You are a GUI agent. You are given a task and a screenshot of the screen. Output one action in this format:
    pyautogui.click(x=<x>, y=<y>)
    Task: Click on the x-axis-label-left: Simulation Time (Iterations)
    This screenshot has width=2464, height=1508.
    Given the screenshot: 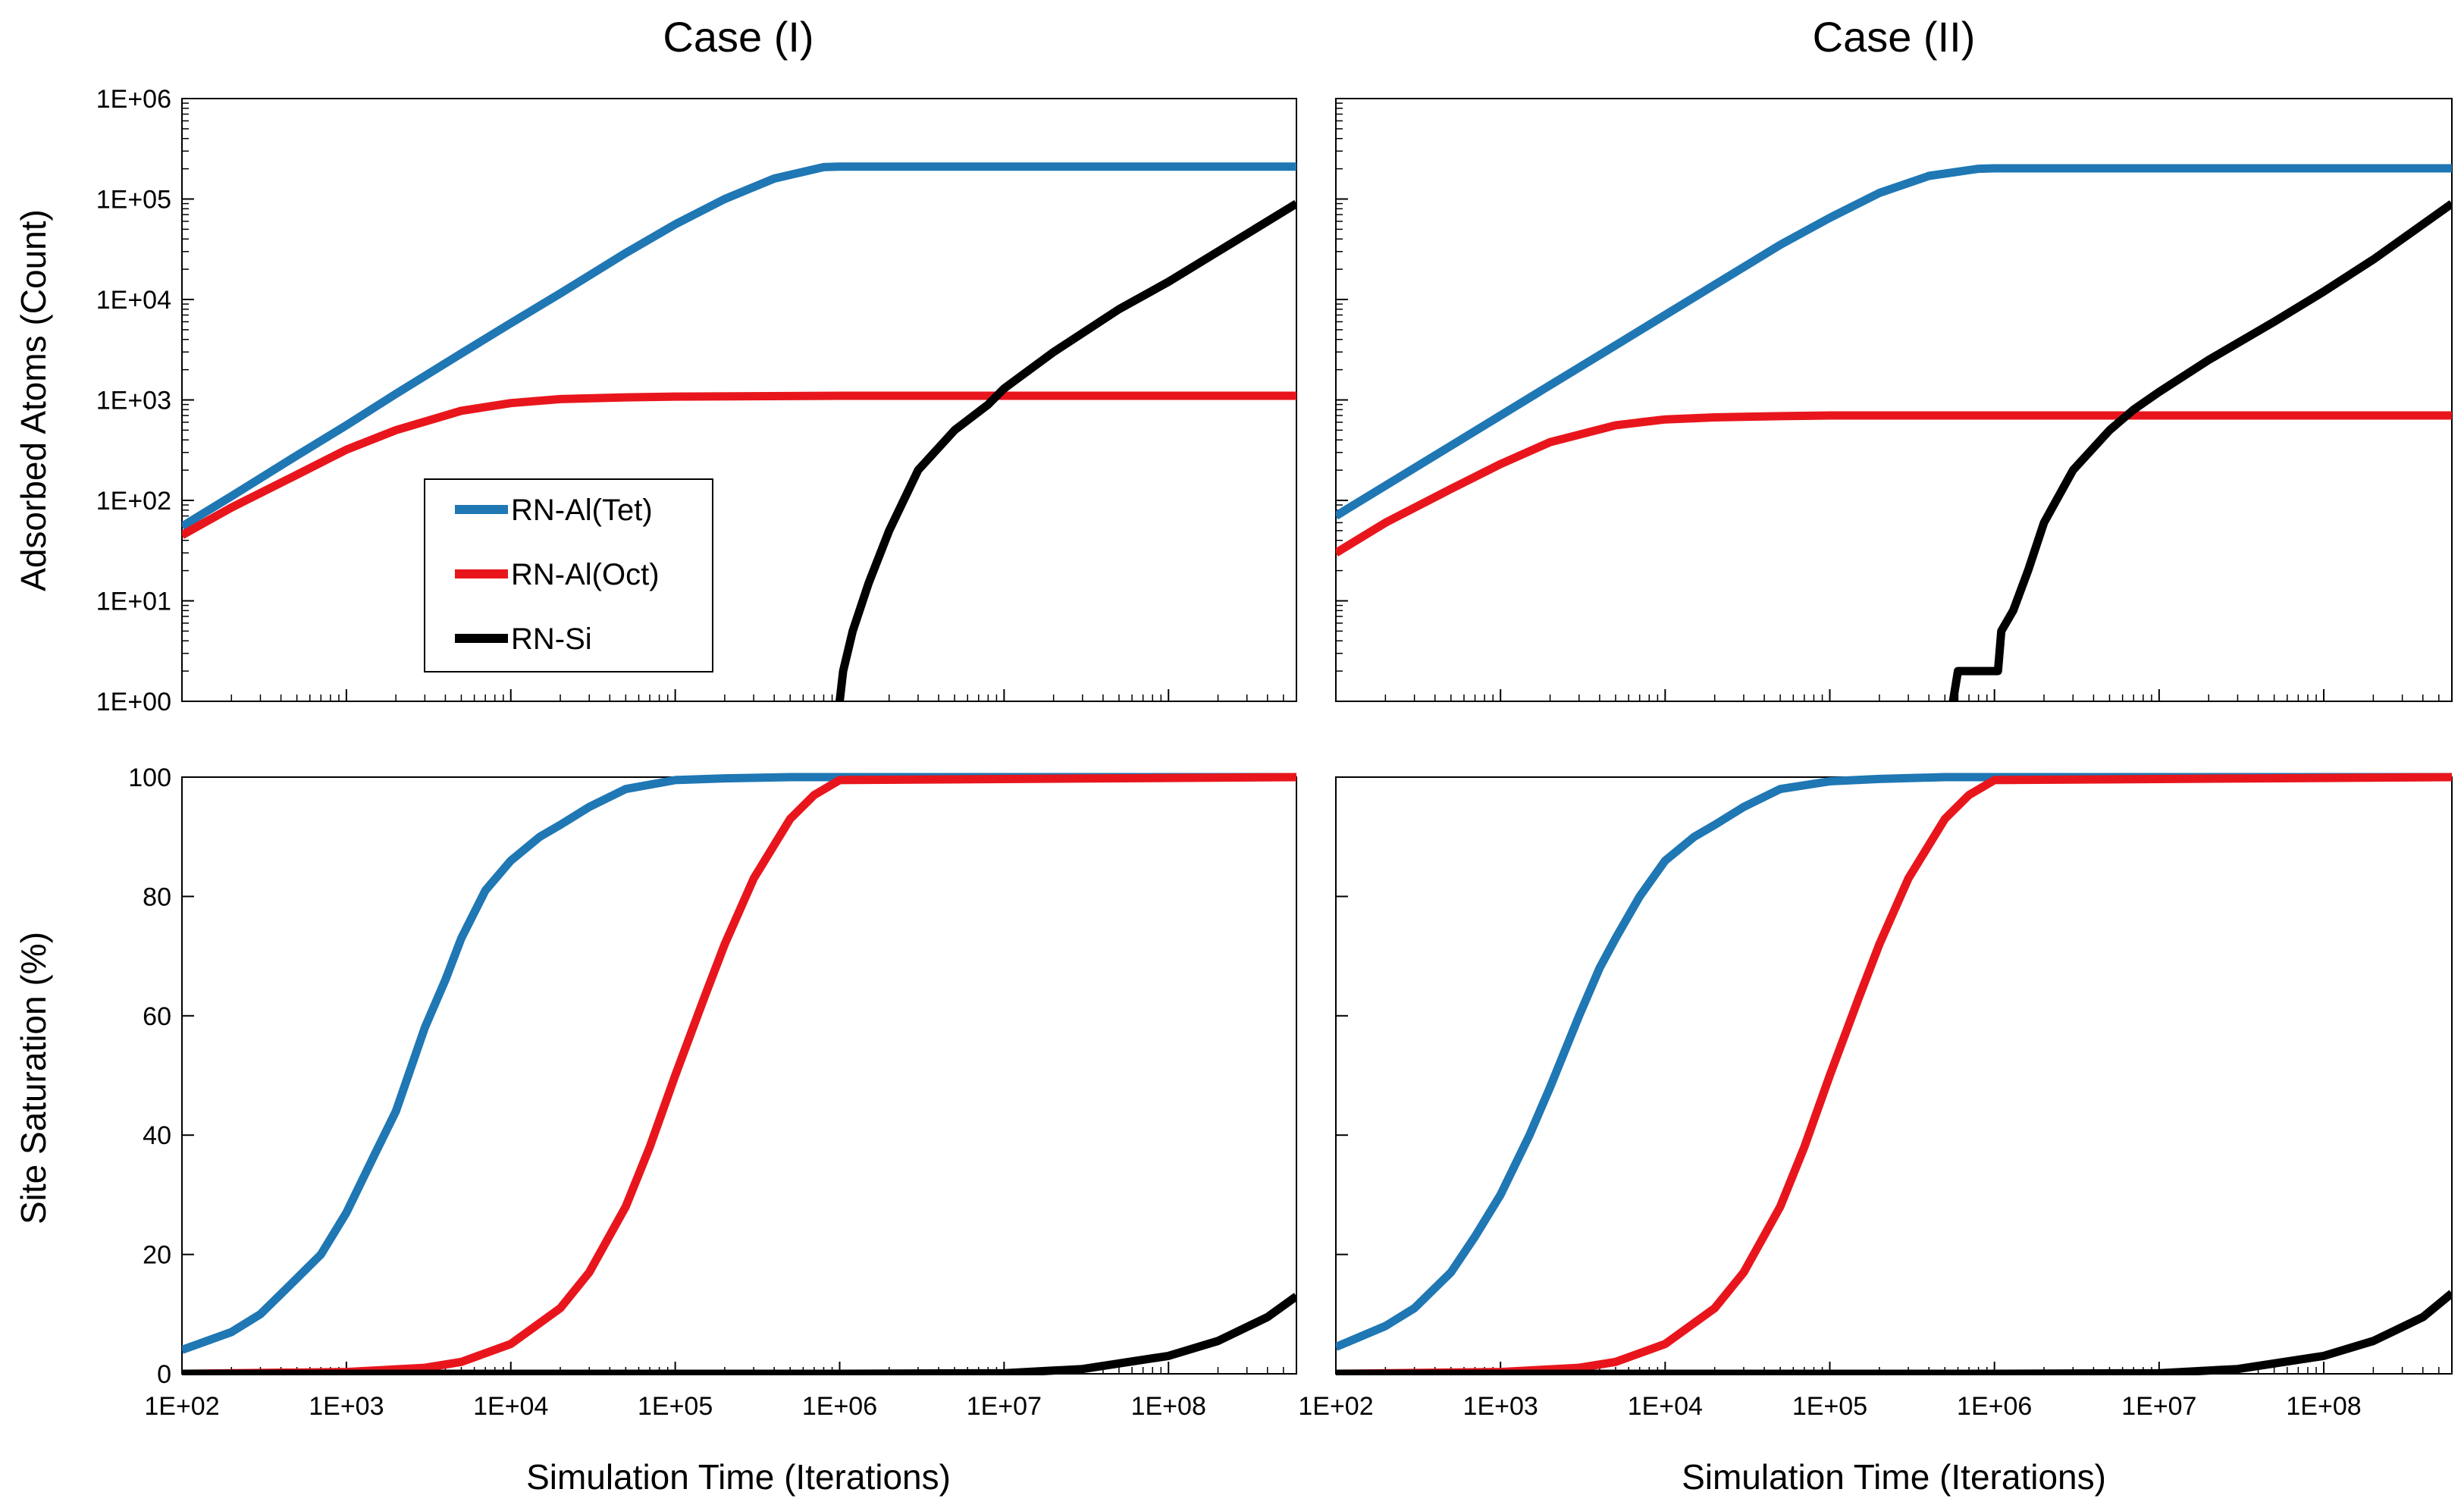 What is the action you would take?
    pyautogui.click(x=739, y=1477)
    